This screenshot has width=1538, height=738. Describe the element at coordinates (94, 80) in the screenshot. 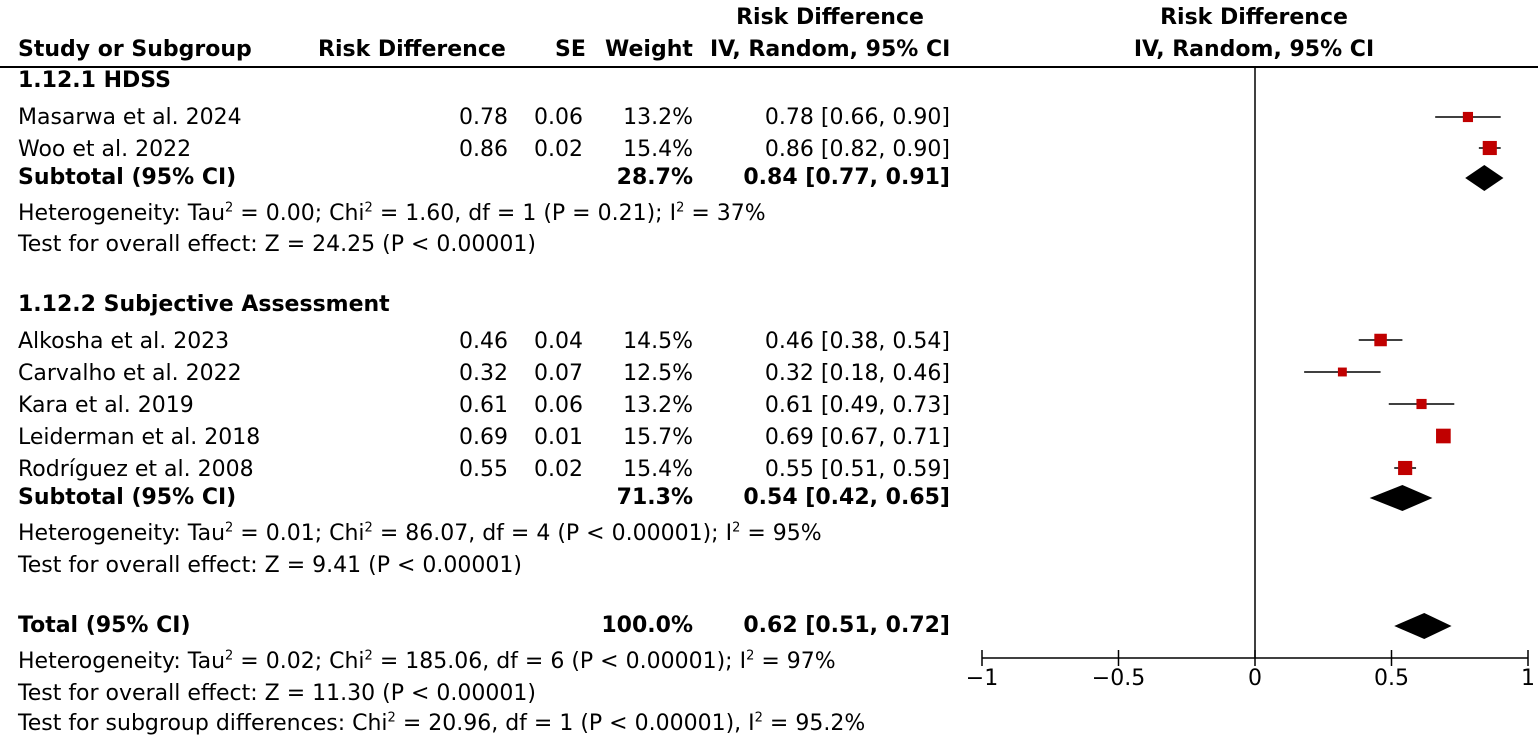

I see `group-title: 1.12.1 HDSS` at that location.